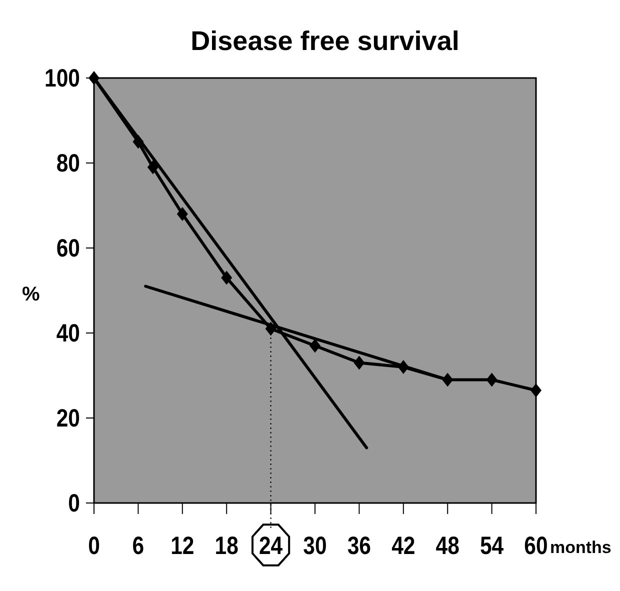 The height and width of the screenshot is (591, 620). Describe the element at coordinates (315, 545) in the screenshot. I see `x-tick-label: 30` at that location.